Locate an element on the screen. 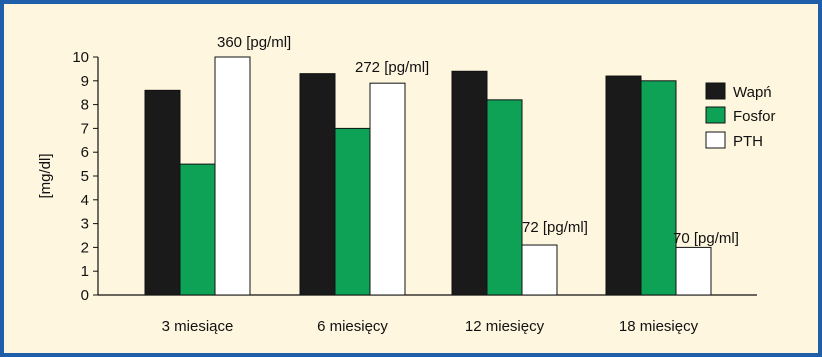 The width and height of the screenshot is (822, 357). legend-label: Fosfor is located at coordinates (754, 116).